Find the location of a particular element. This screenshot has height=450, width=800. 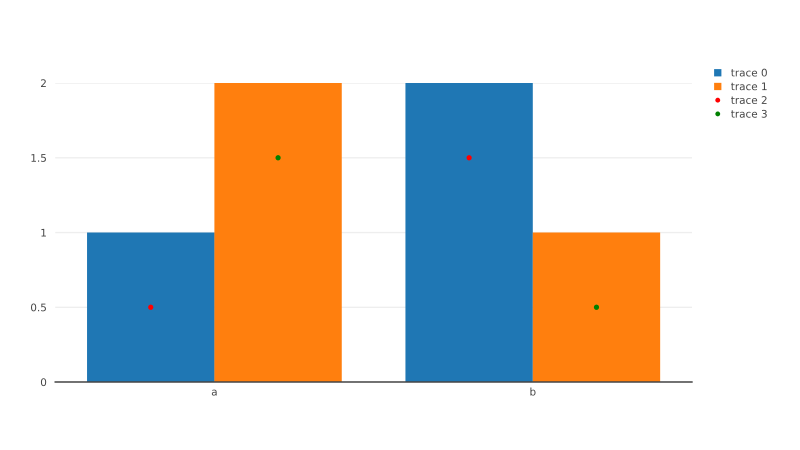

legend-label: trace 3 is located at coordinates (749, 114).